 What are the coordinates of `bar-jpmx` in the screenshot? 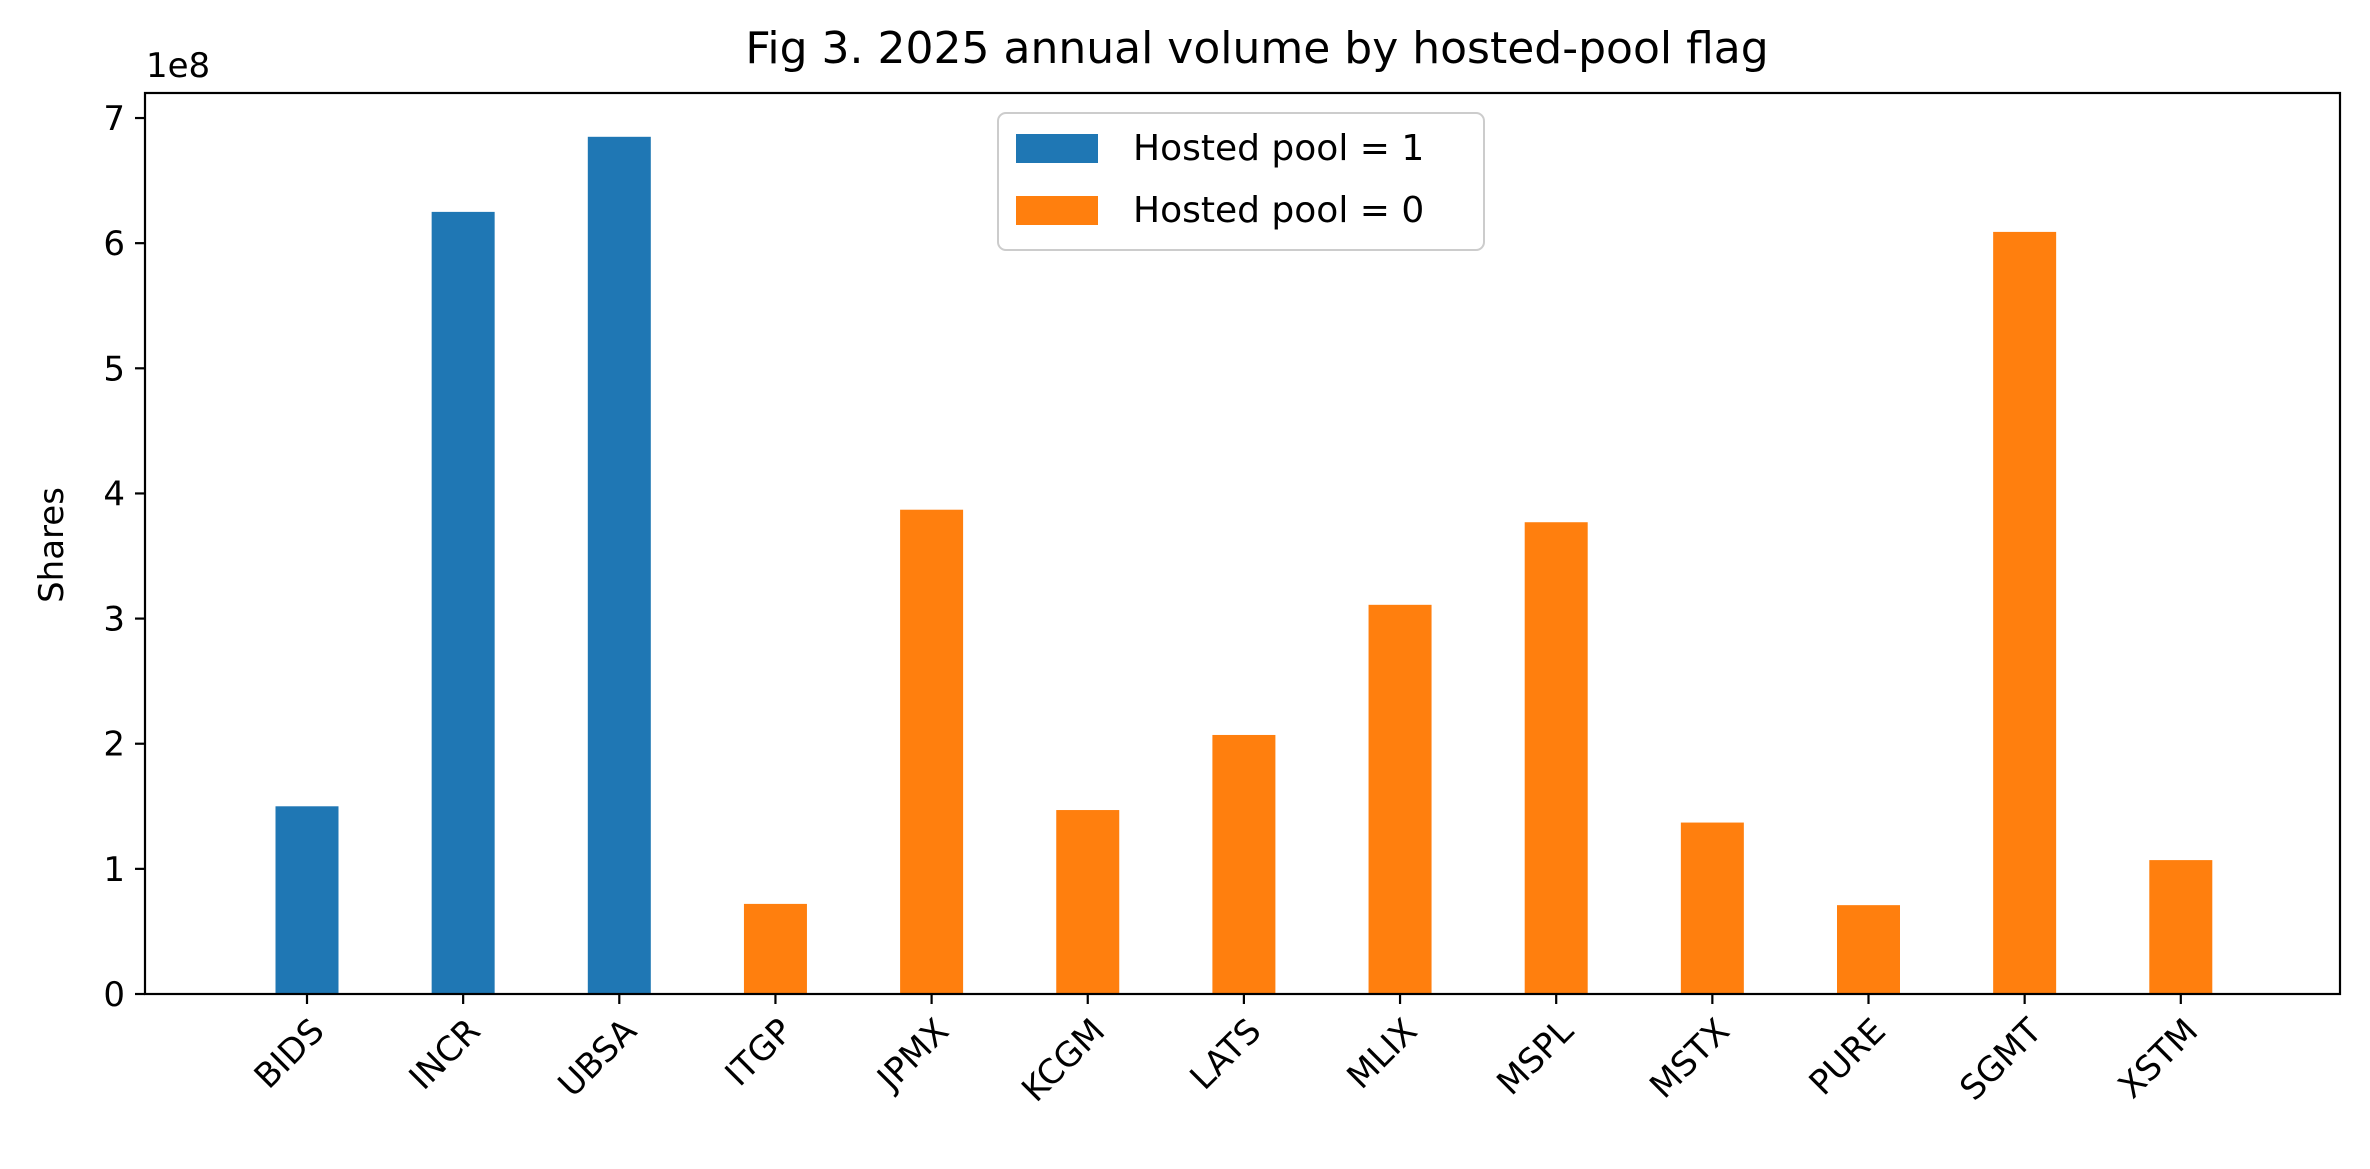 It's located at (932, 751).